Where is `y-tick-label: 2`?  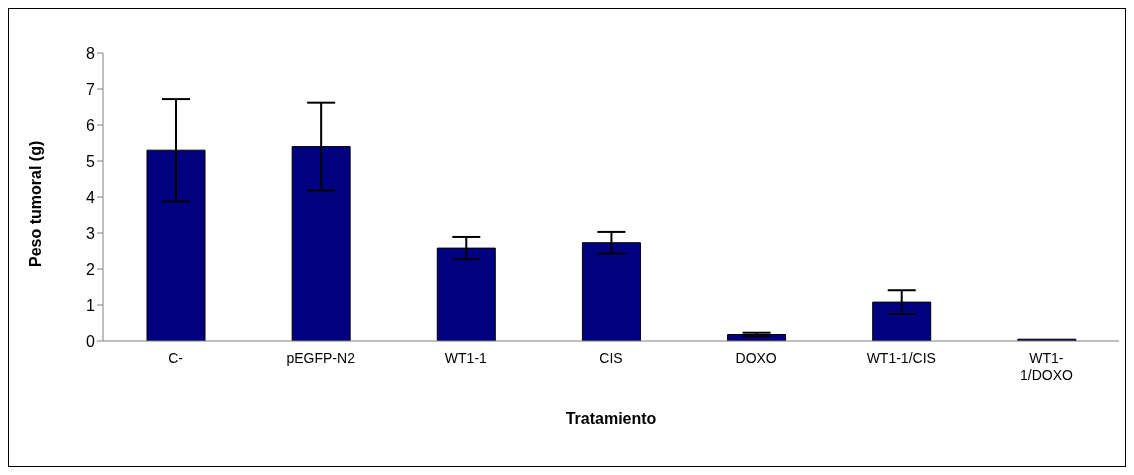 y-tick-label: 2 is located at coordinates (91, 269).